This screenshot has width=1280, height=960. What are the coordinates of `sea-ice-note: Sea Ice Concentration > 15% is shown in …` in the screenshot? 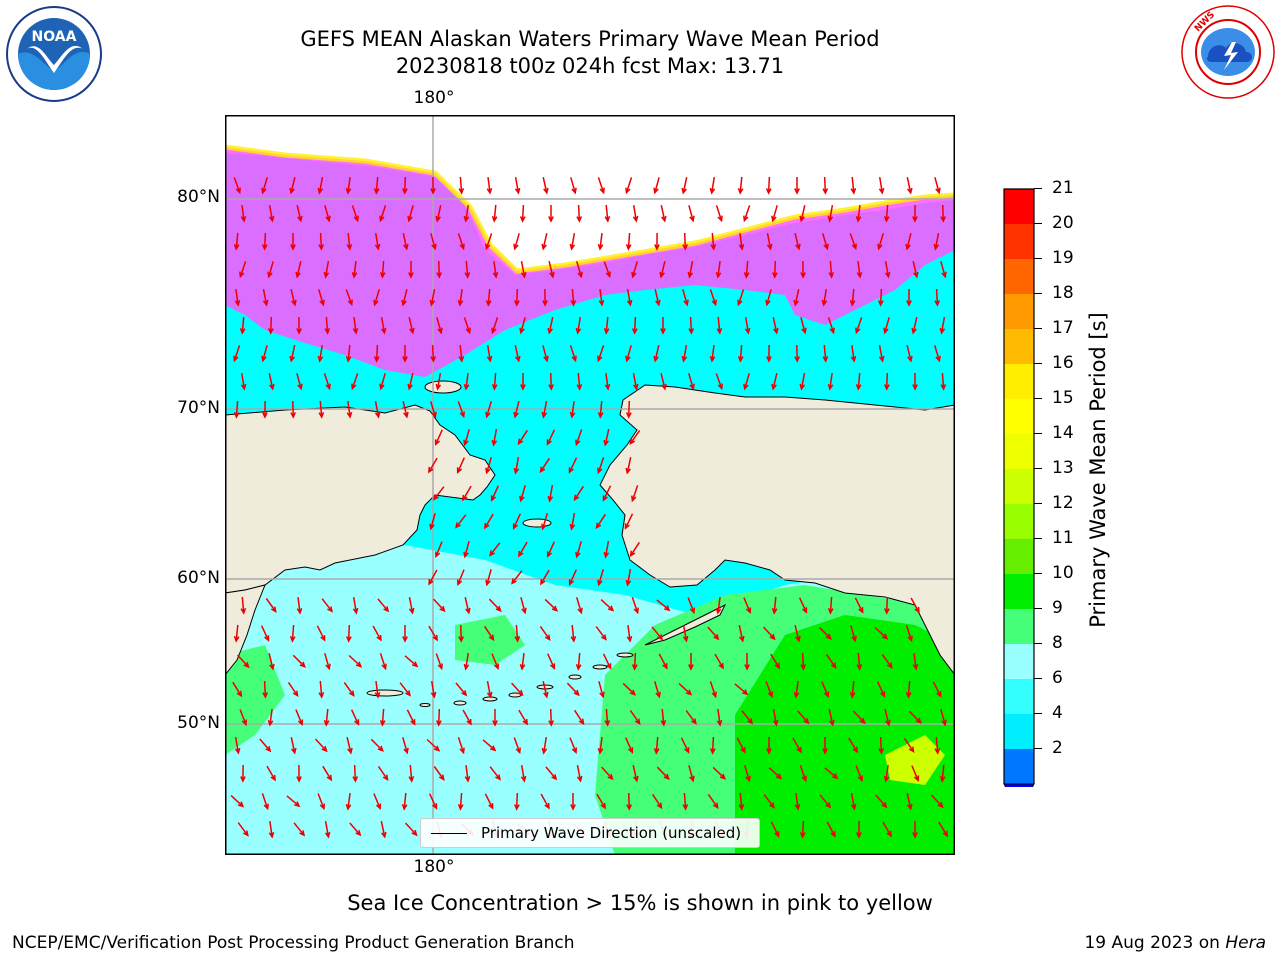 It's located at (640, 903).